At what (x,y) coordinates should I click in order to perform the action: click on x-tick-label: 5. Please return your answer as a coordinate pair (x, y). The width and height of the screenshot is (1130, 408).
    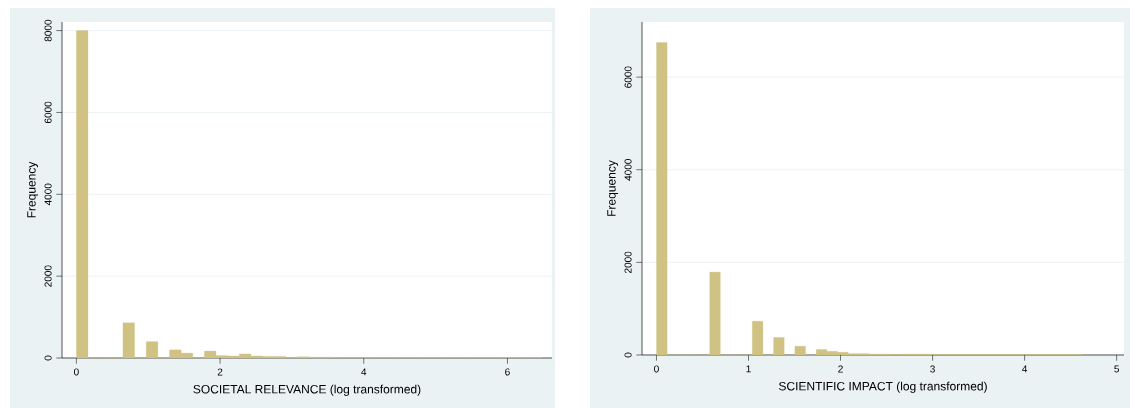
    Looking at the image, I should click on (1117, 369).